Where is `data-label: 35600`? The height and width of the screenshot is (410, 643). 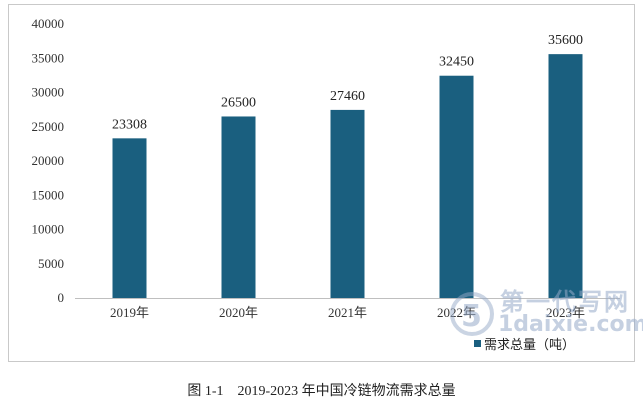
data-label: 35600 is located at coordinates (565, 40).